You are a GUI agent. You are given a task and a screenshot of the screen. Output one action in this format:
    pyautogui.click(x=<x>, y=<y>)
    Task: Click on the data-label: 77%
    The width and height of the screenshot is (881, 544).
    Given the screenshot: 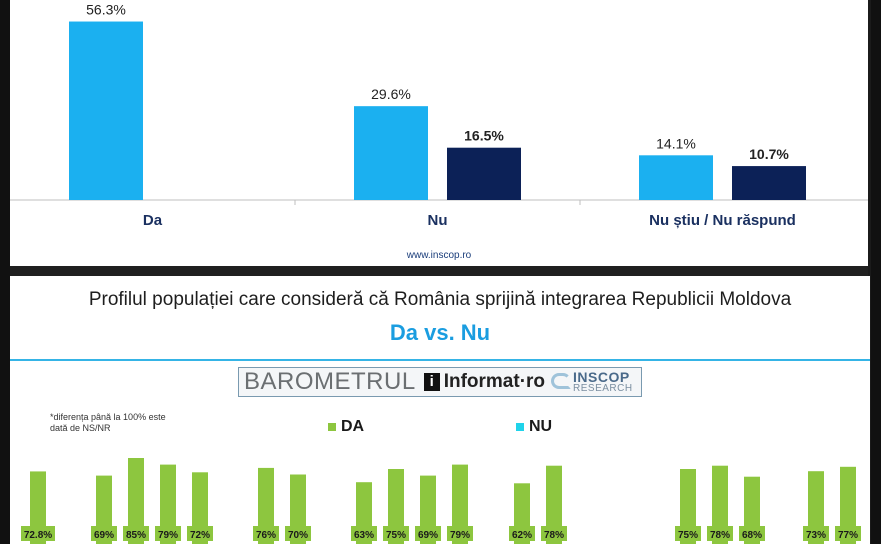 What is the action you would take?
    pyautogui.click(x=848, y=535)
    